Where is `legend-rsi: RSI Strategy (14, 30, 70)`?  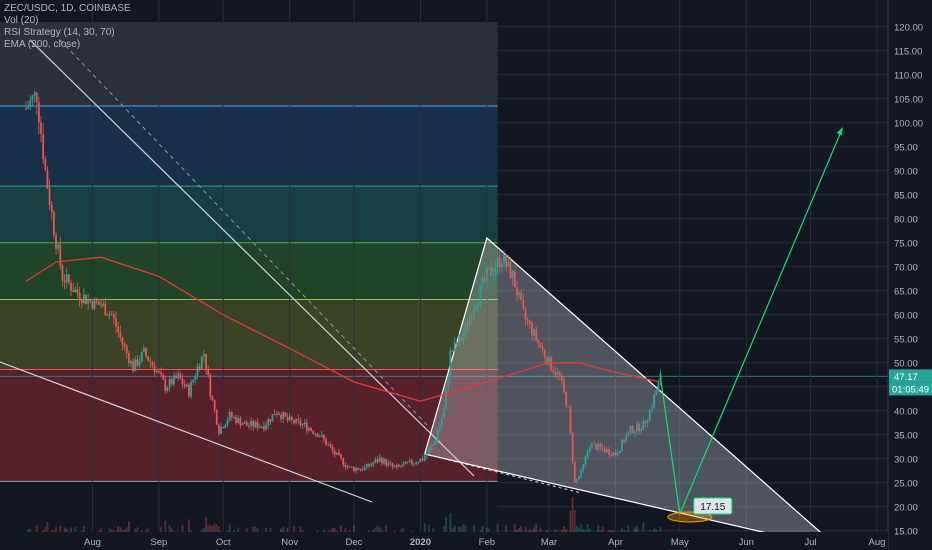
legend-rsi: RSI Strategy (14, 30, 70) is located at coordinates (59, 32).